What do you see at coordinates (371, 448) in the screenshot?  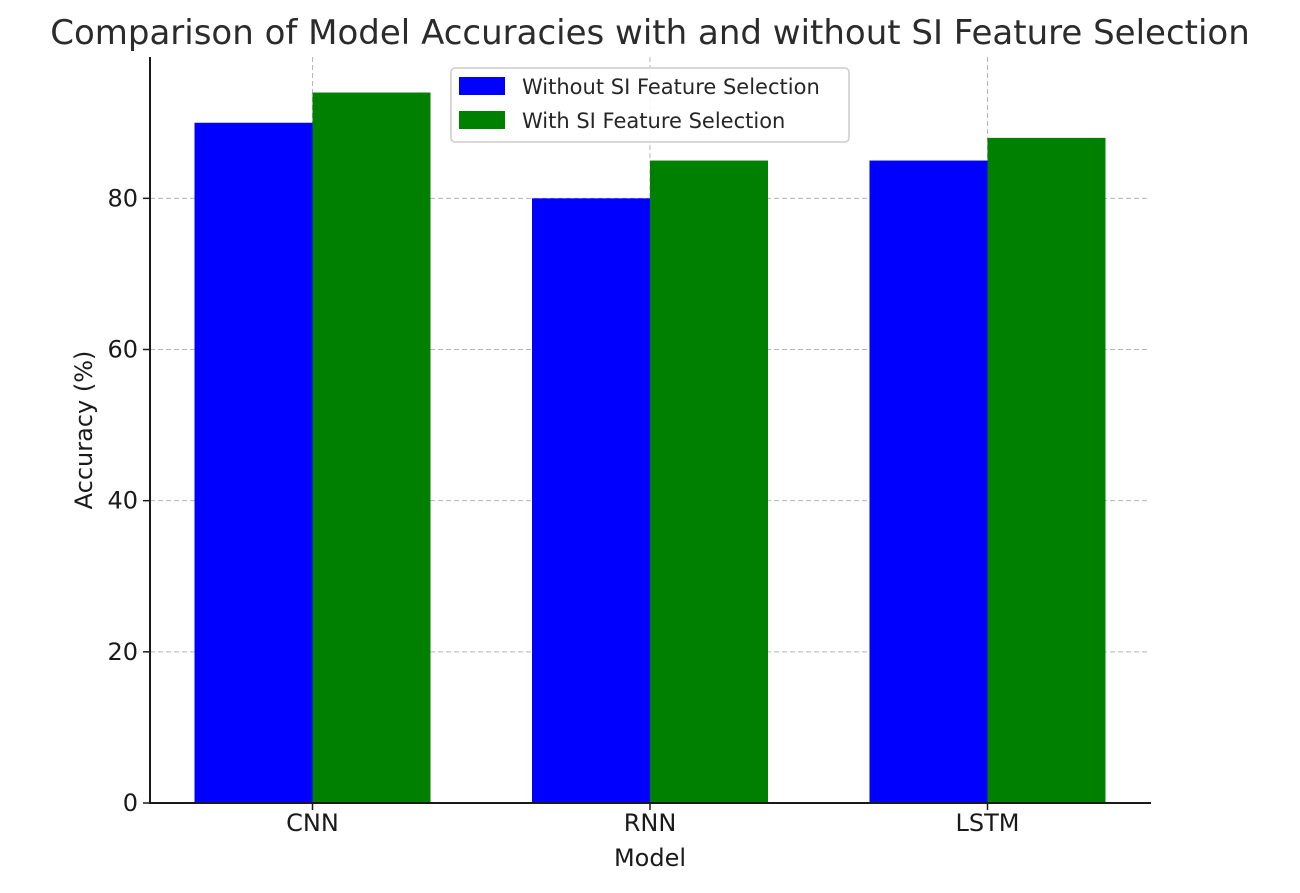 I see `bar-with-si-cnn` at bounding box center [371, 448].